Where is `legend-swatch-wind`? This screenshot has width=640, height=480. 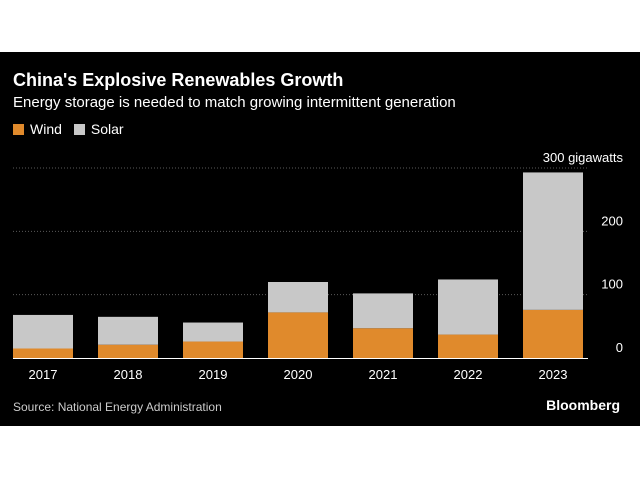 legend-swatch-wind is located at coordinates (18, 129).